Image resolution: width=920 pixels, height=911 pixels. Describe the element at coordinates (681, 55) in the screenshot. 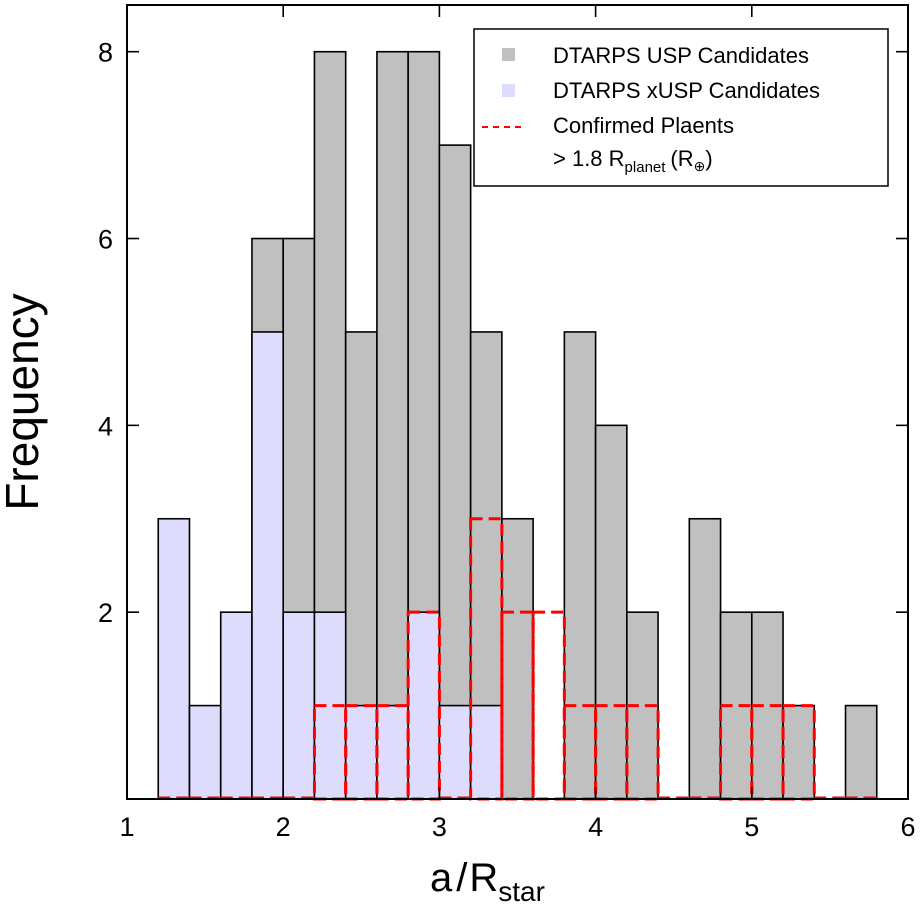

I see `legend-label-usp: DTARPS USP Candidates` at that location.